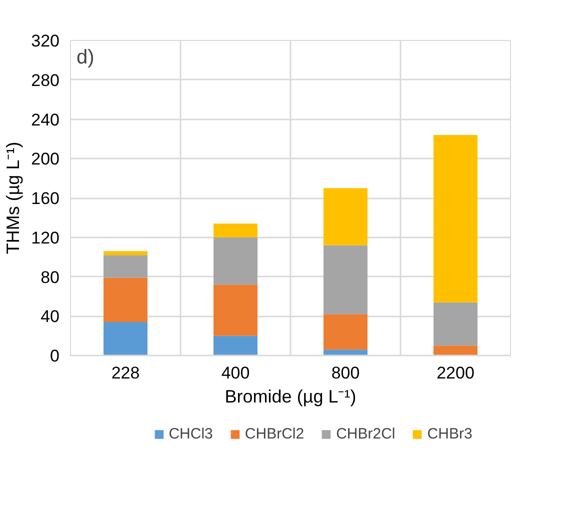 This screenshot has width=586, height=530. Describe the element at coordinates (45, 159) in the screenshot. I see `y-tick-label: 200` at that location.